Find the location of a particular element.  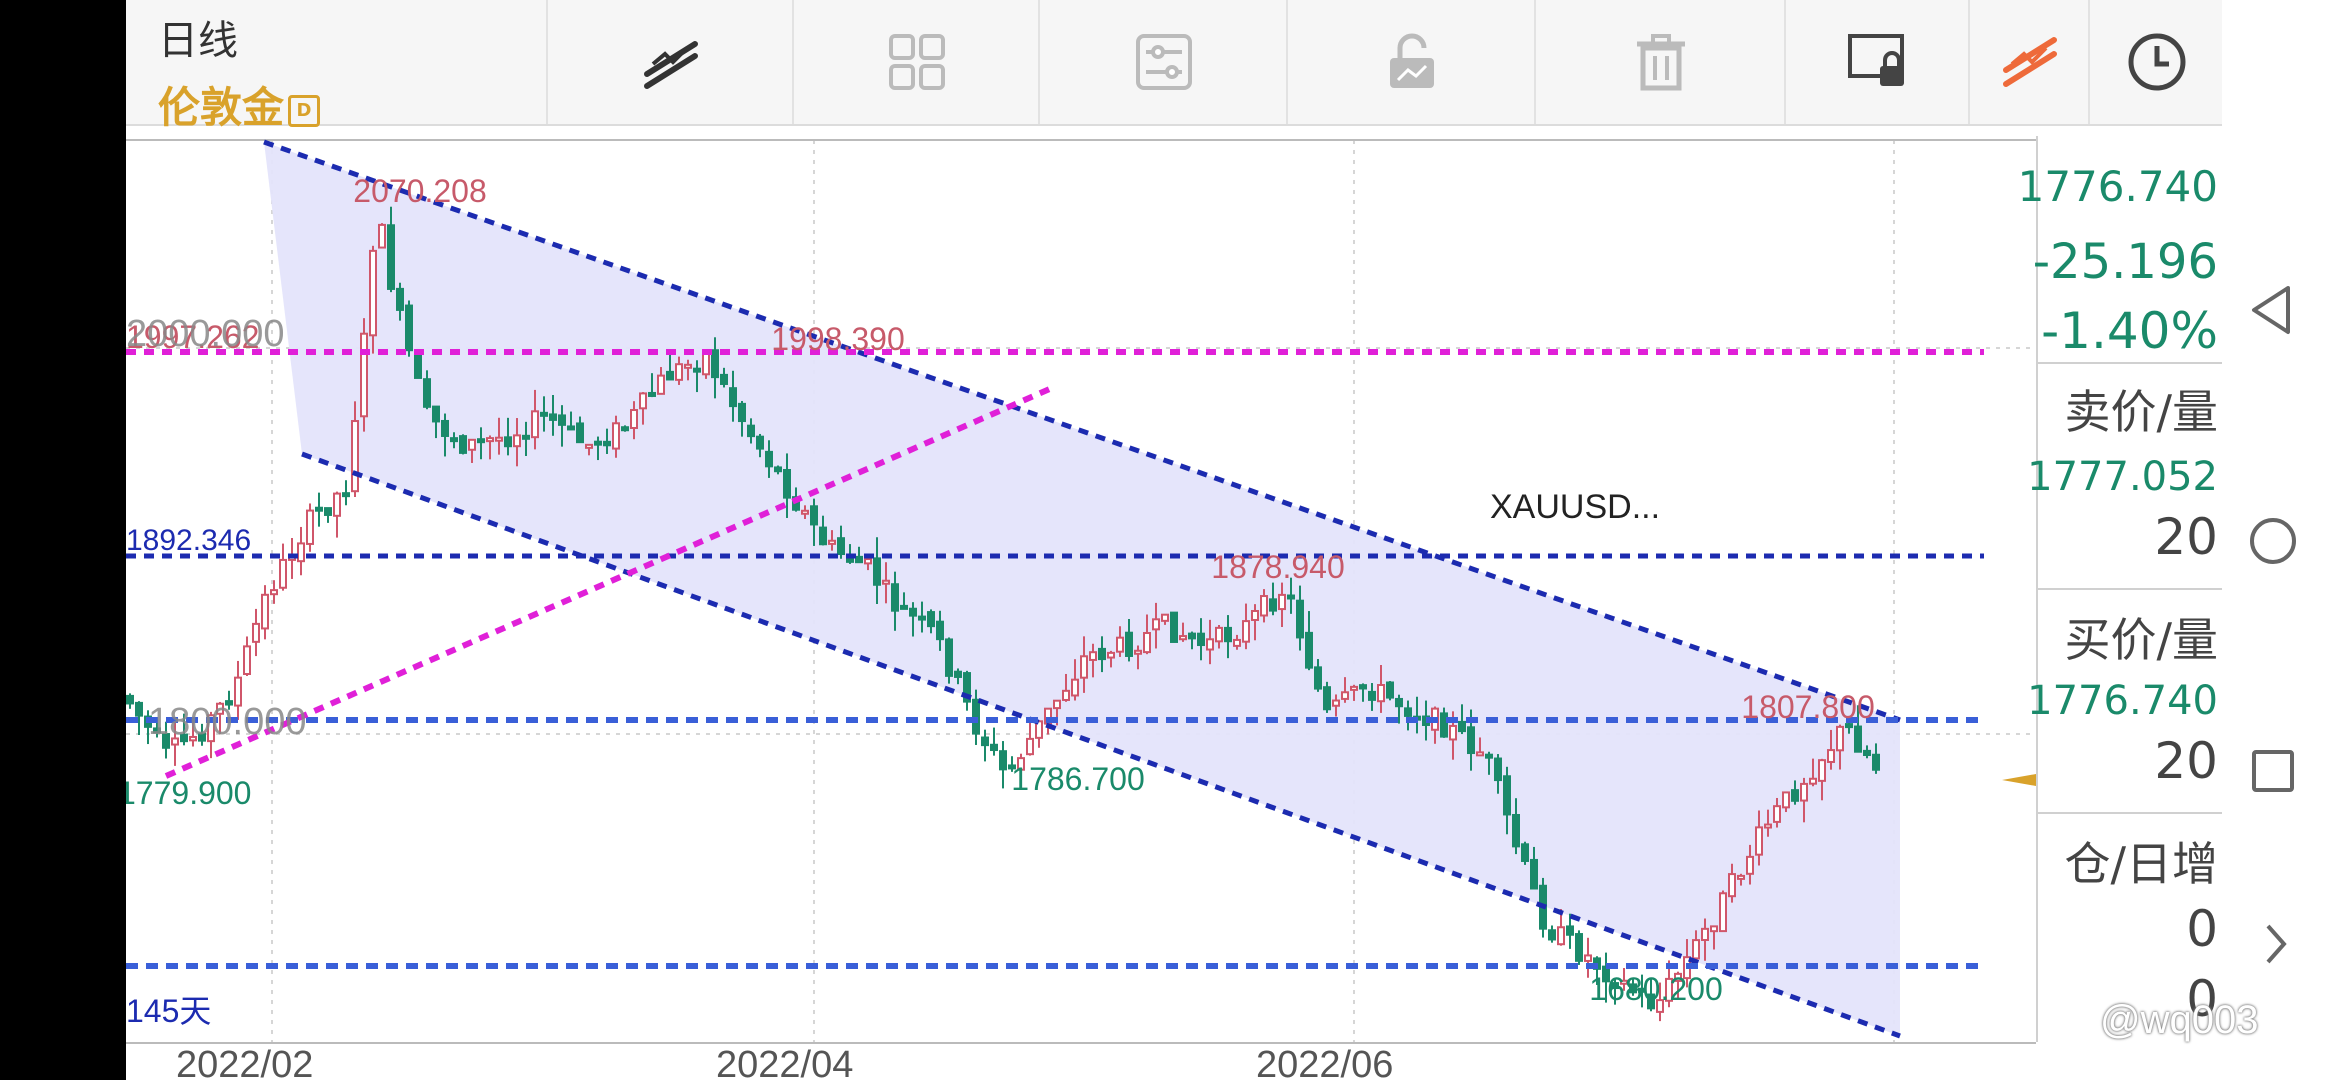

layout-button is located at coordinates (916, 62).